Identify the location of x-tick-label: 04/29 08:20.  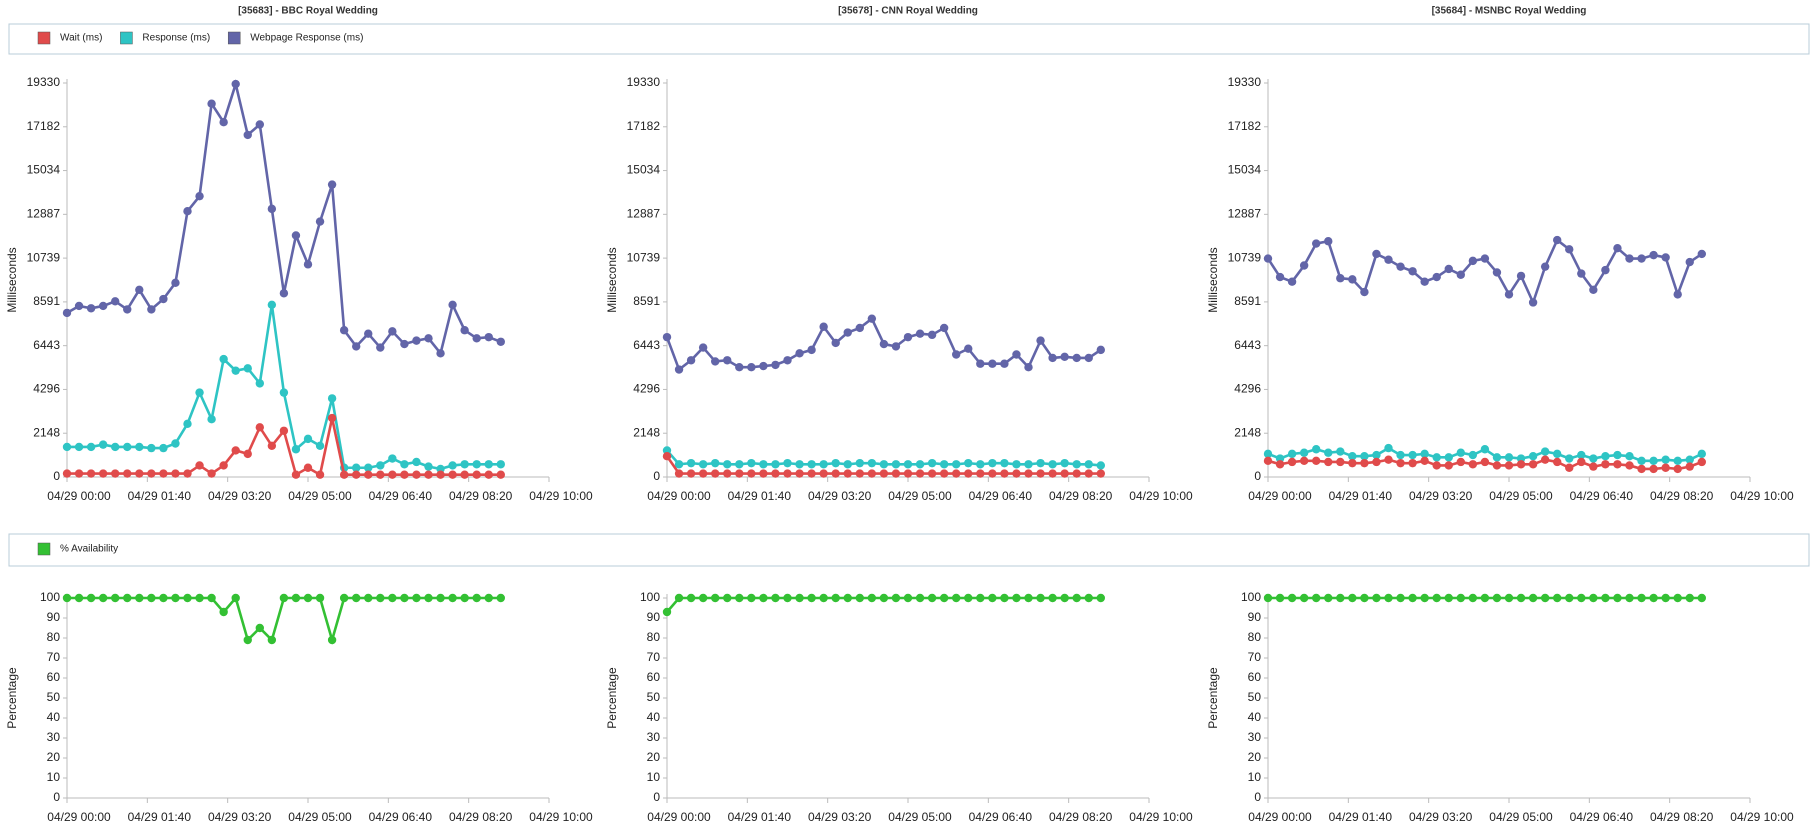
(1081, 817).